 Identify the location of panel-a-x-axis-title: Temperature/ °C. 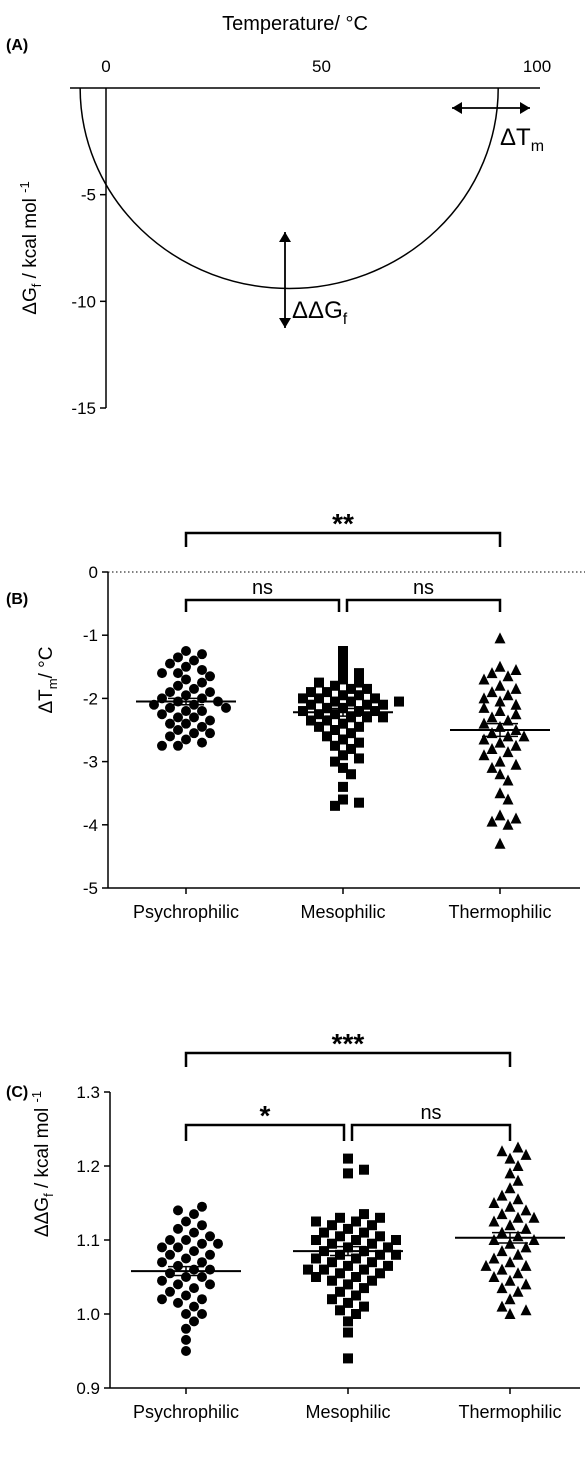
(295, 24).